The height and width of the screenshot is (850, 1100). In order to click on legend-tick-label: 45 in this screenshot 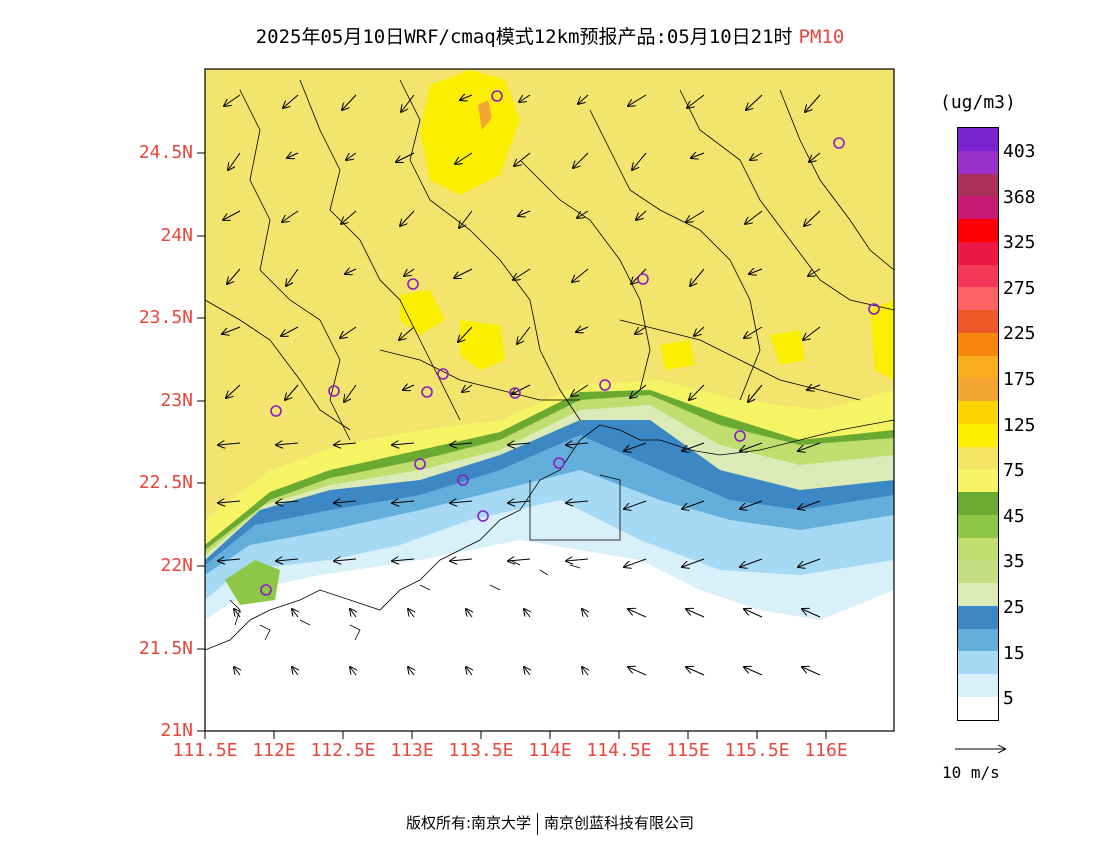, I will do `click(1014, 516)`.